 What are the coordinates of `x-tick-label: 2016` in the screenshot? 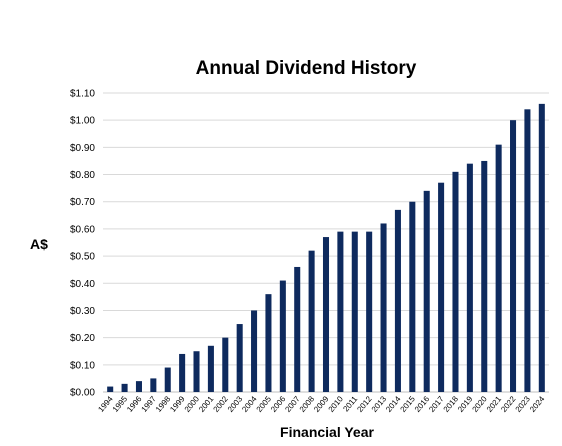 It's located at (422, 404).